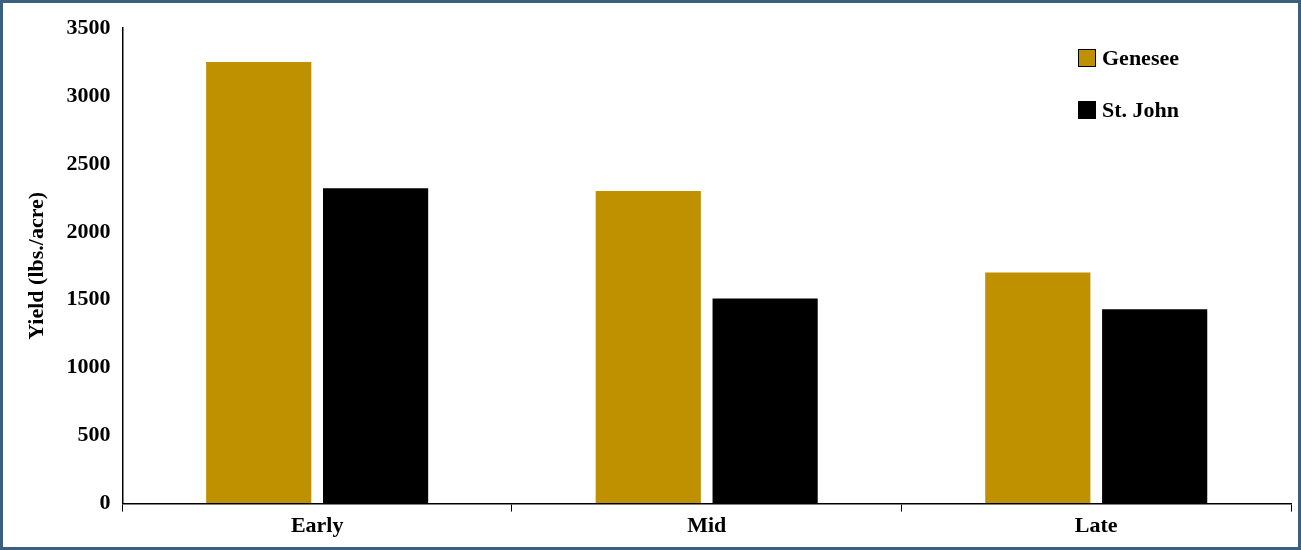  What do you see at coordinates (88, 26) in the screenshot?
I see `y-tick-label: 3500` at bounding box center [88, 26].